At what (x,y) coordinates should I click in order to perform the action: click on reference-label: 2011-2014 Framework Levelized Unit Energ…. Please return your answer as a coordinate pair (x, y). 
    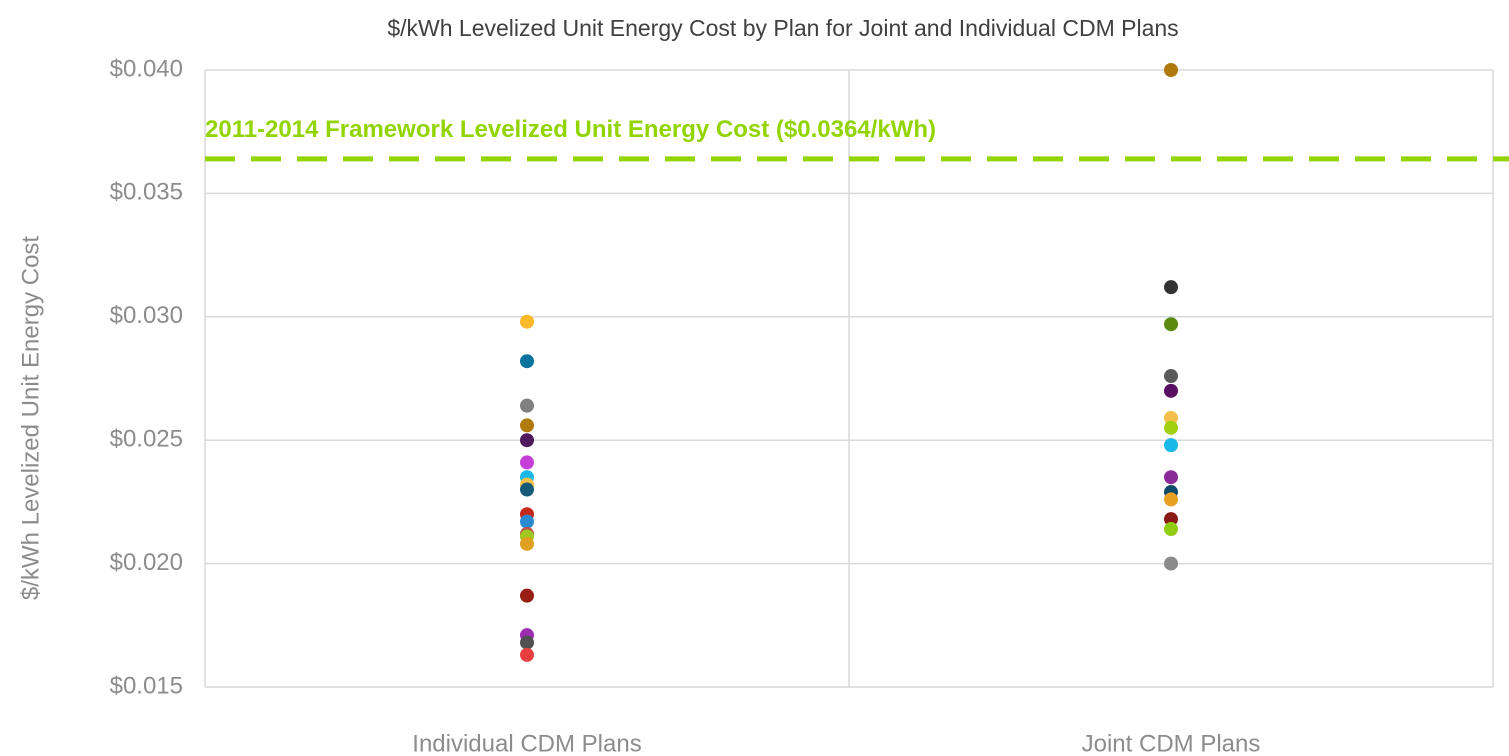
    Looking at the image, I should click on (570, 129).